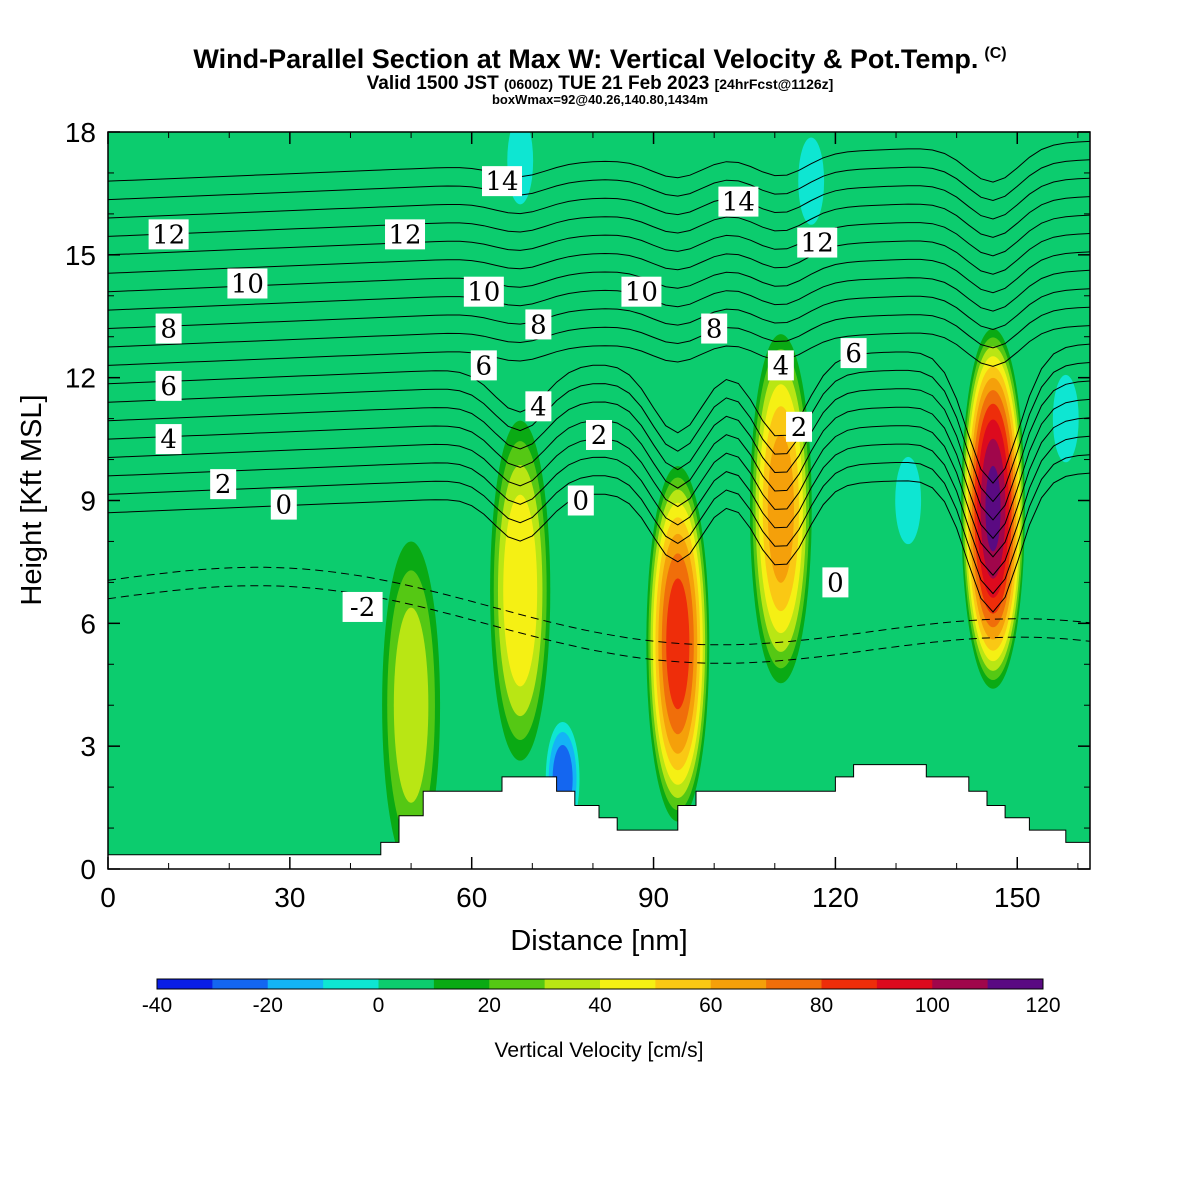 This screenshot has height=1200, width=1200. What do you see at coordinates (1042, 1005) in the screenshot?
I see `colorbar-tick-label: 120` at bounding box center [1042, 1005].